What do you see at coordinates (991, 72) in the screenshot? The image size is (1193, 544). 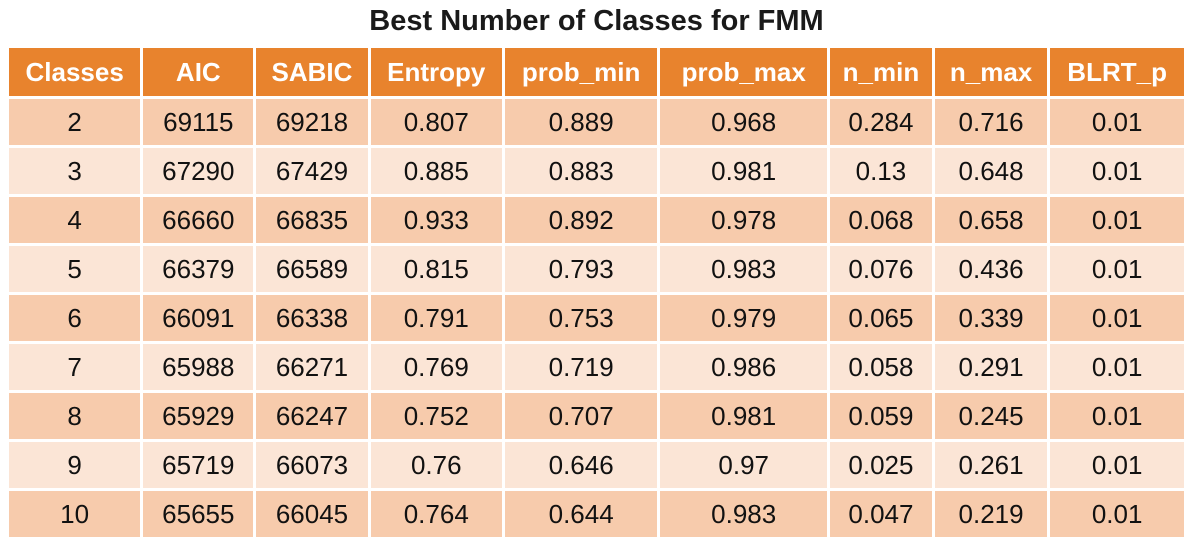 I see `column-header-n_max: n_max` at bounding box center [991, 72].